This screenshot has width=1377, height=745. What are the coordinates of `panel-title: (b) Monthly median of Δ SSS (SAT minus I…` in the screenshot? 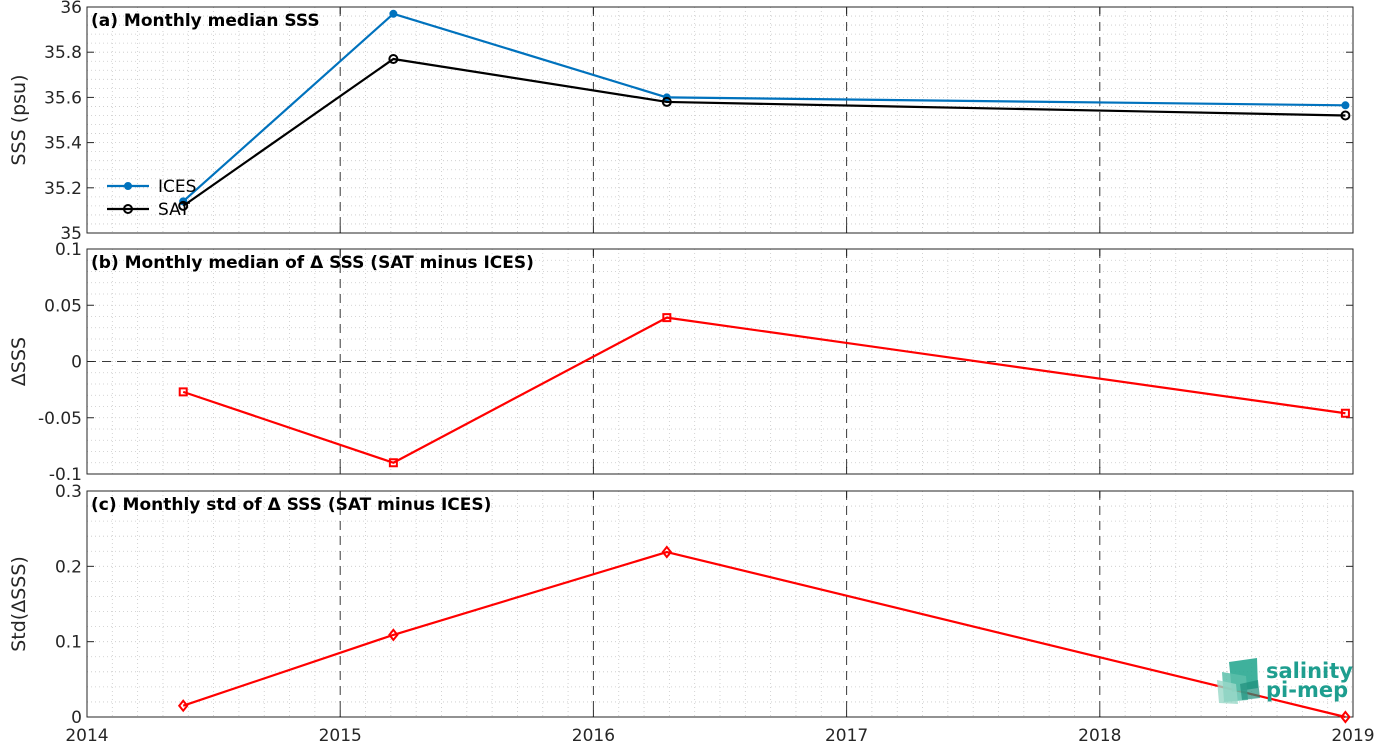 It's located at (312, 263).